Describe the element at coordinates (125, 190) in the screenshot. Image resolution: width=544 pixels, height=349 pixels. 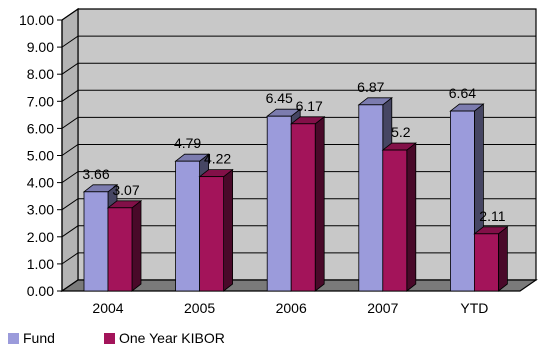
I see `data-label: 3.07` at that location.